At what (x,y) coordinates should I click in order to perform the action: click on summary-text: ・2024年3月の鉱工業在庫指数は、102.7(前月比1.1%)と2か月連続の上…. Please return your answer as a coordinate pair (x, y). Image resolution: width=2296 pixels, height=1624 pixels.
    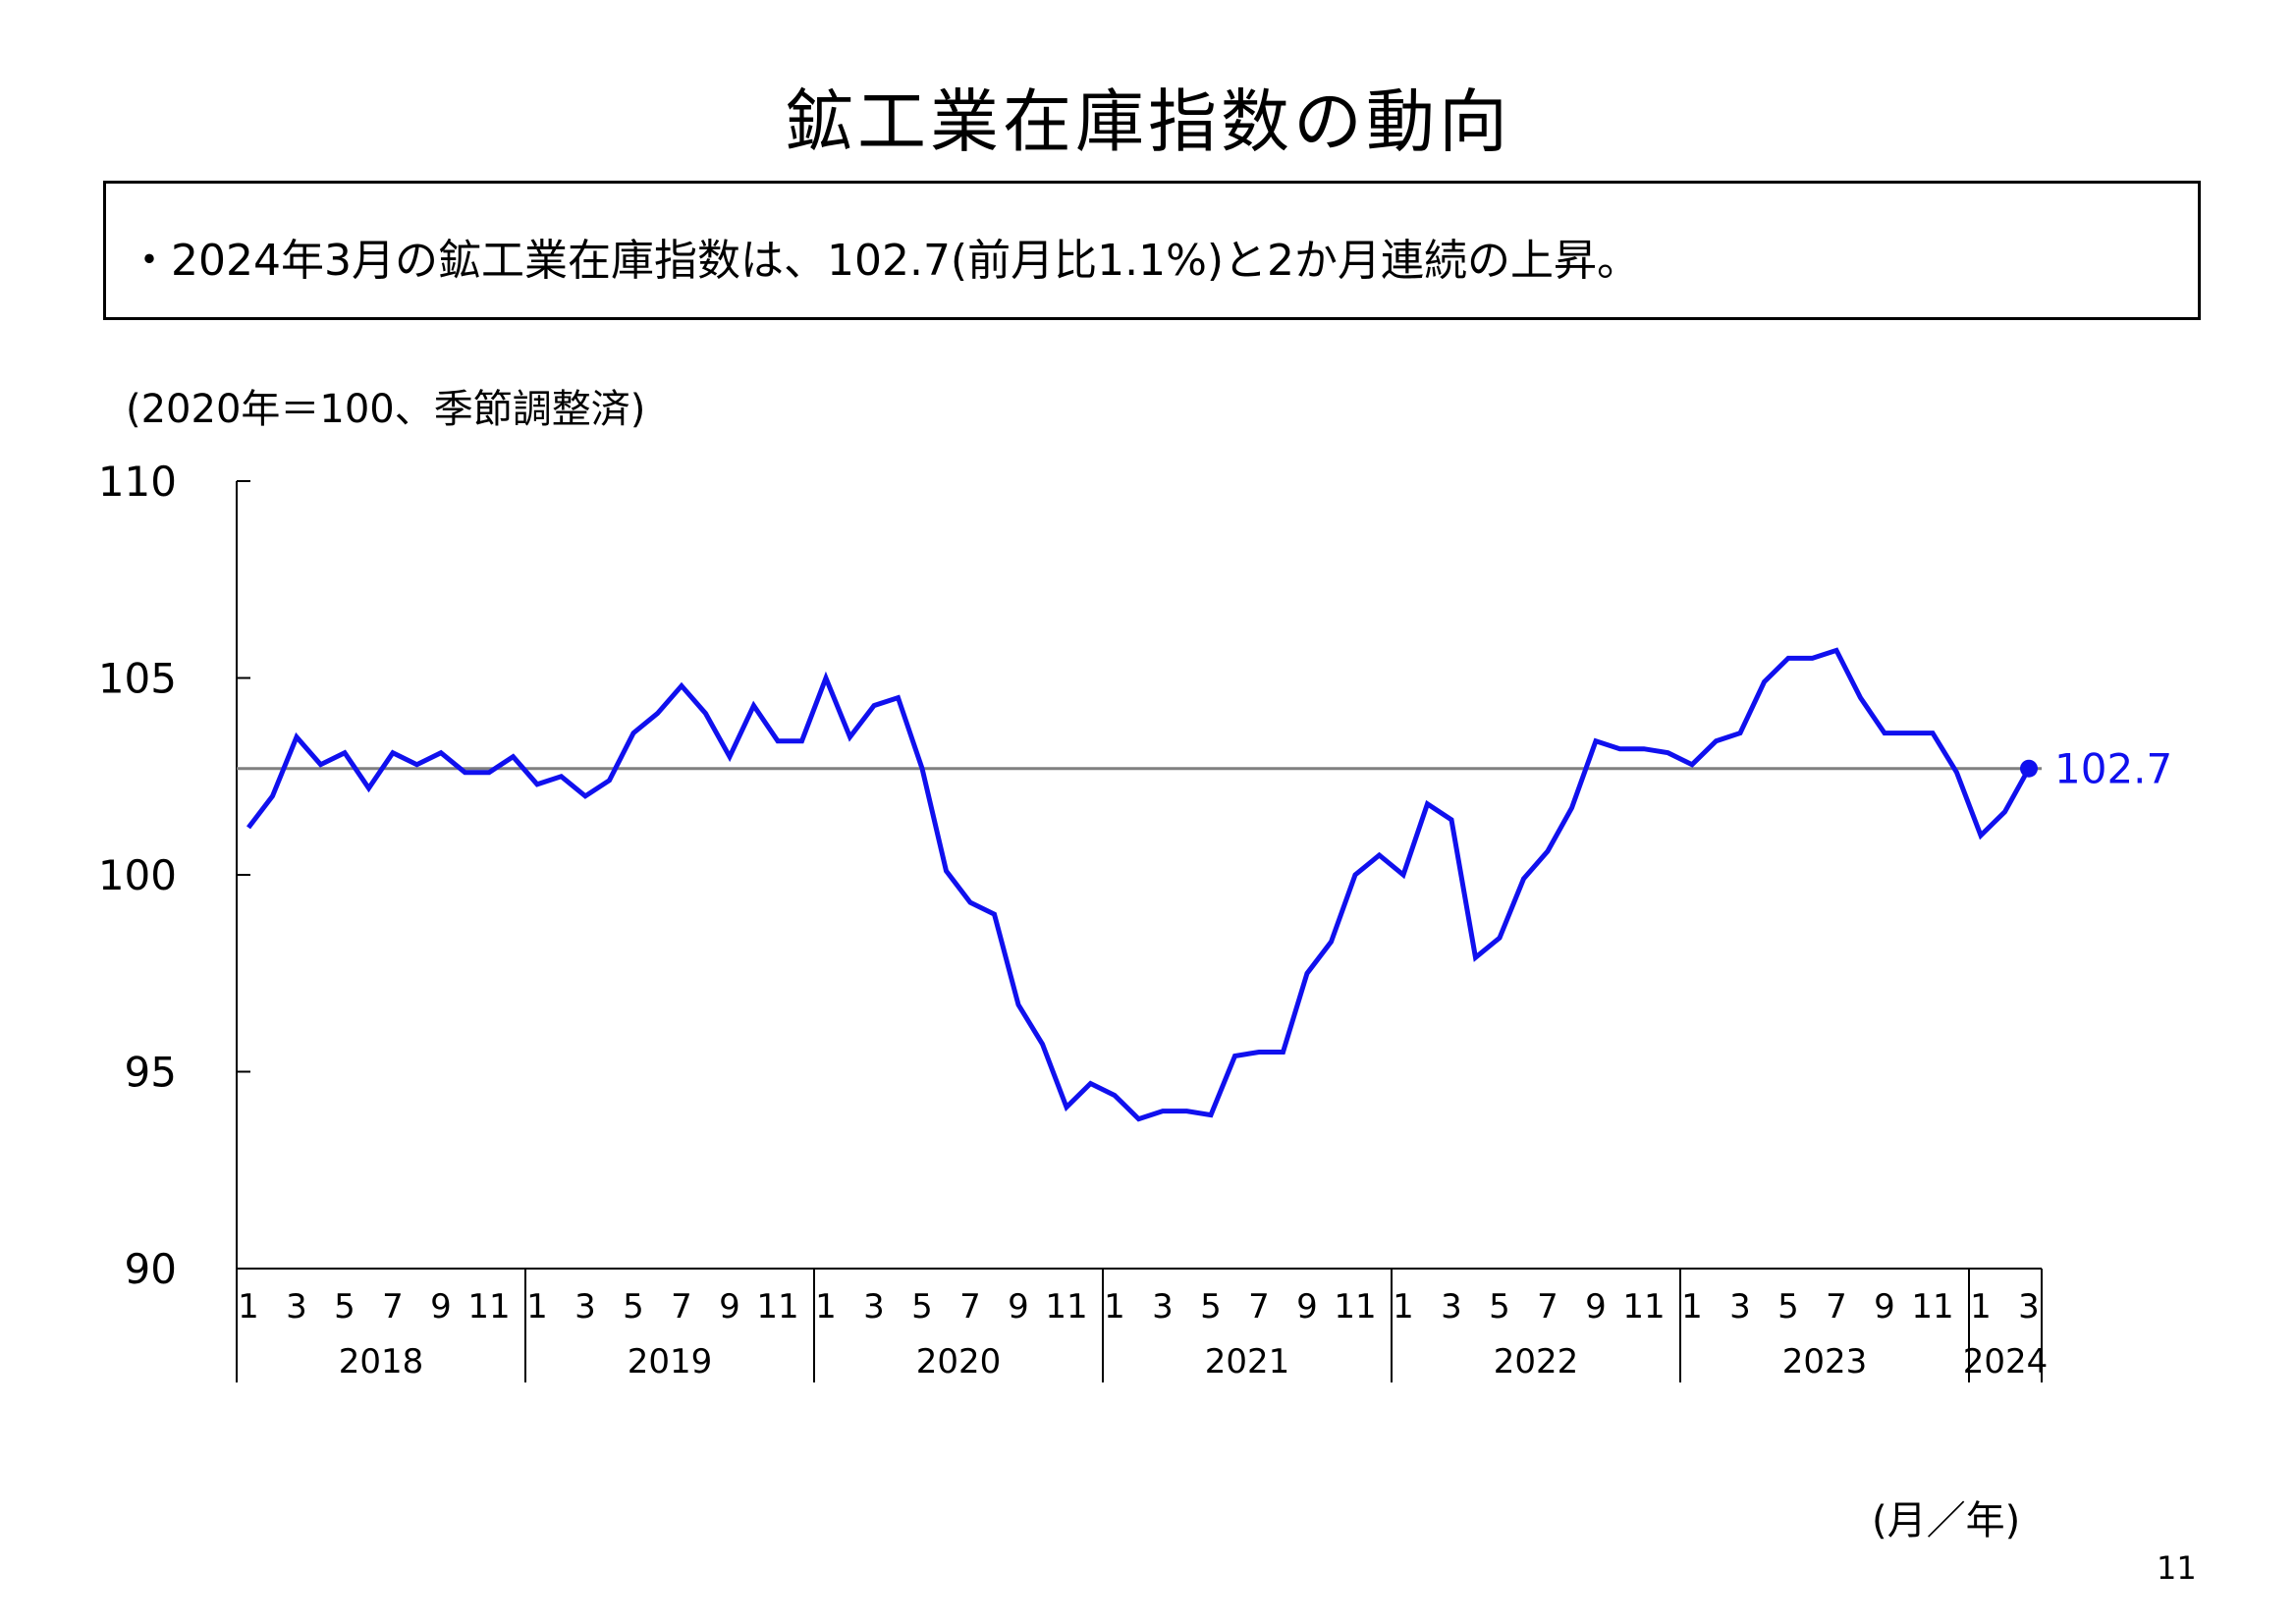
    Looking at the image, I should click on (884, 261).